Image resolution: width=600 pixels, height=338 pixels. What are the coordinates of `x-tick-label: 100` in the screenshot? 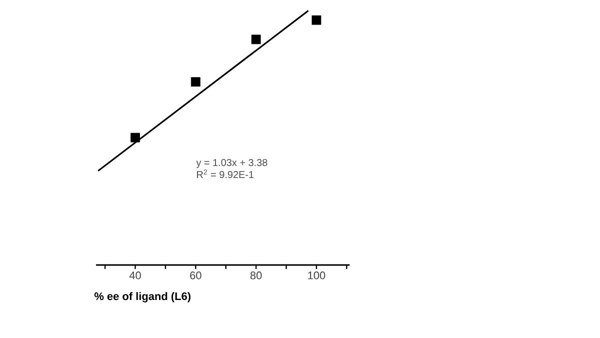 It's located at (317, 276).